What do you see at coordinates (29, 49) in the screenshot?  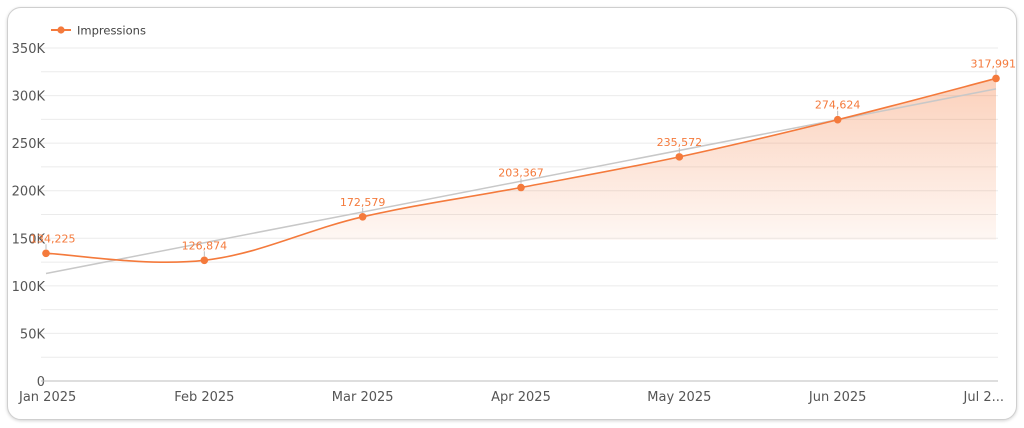 I see `y-tick-label: 350K` at bounding box center [29, 49].